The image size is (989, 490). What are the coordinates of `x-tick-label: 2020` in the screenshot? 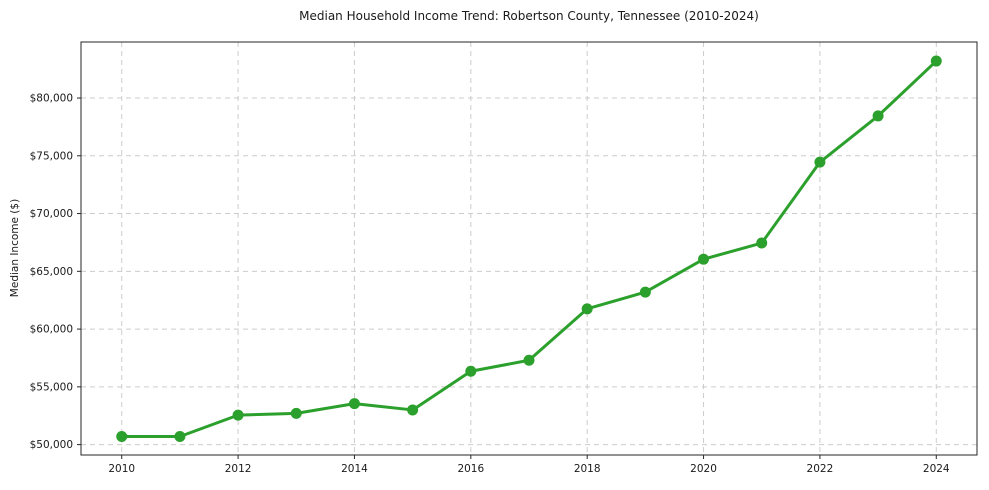 It's located at (703, 469).